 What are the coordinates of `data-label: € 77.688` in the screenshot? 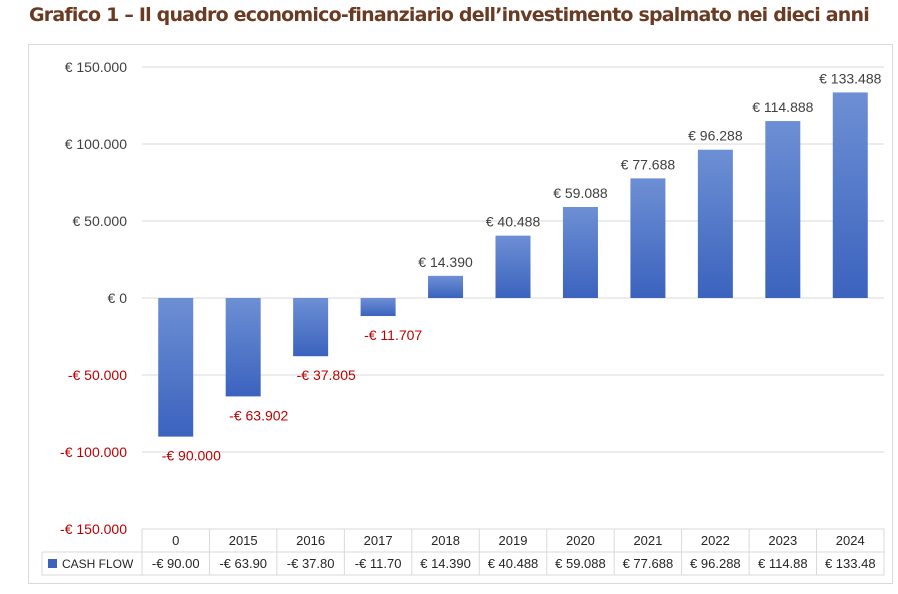 It's located at (648, 164).